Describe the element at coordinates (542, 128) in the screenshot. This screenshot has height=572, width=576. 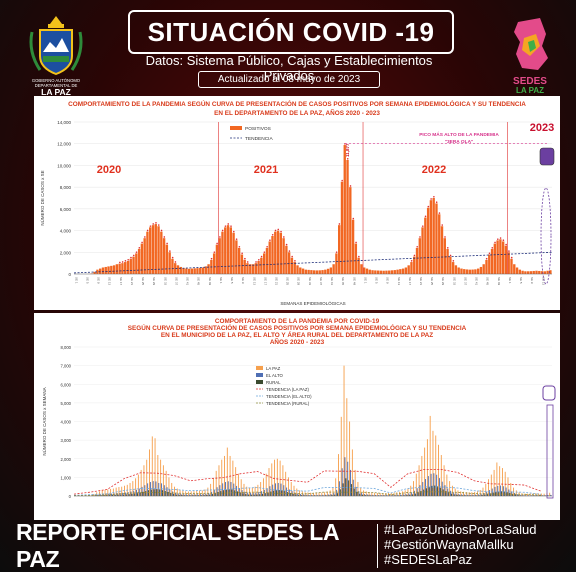
I see `year-label: 2023` at that location.